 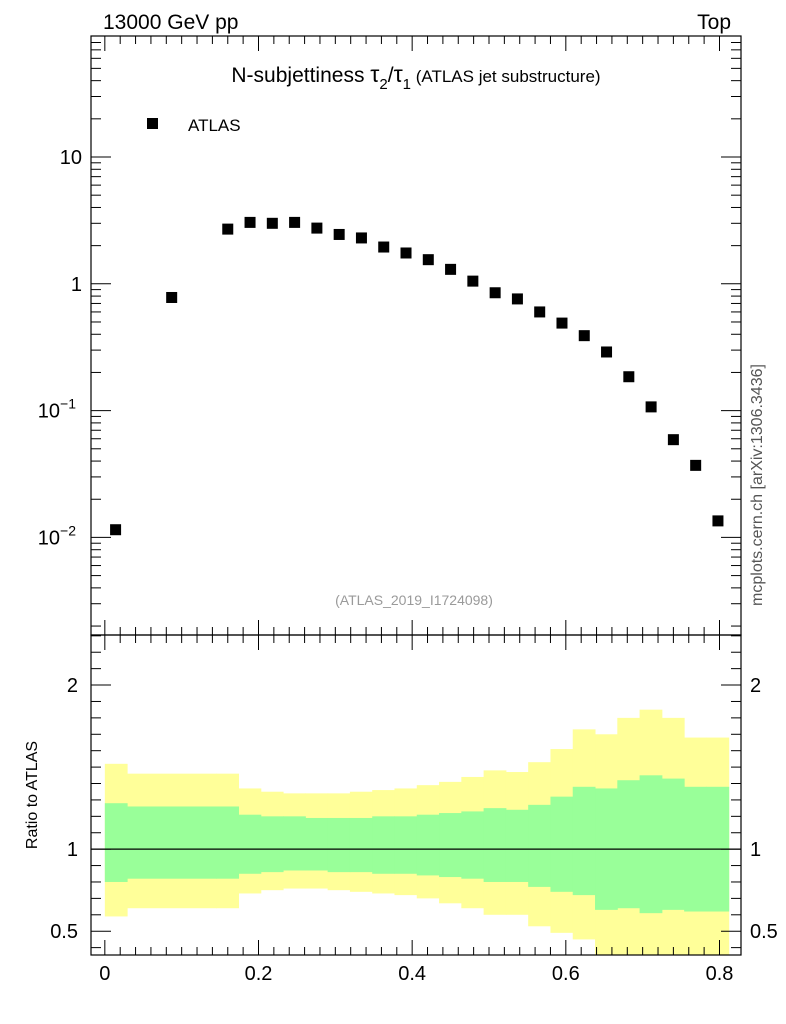 I want to click on ratio-y-tick-label-right: 2, so click(x=755, y=686).